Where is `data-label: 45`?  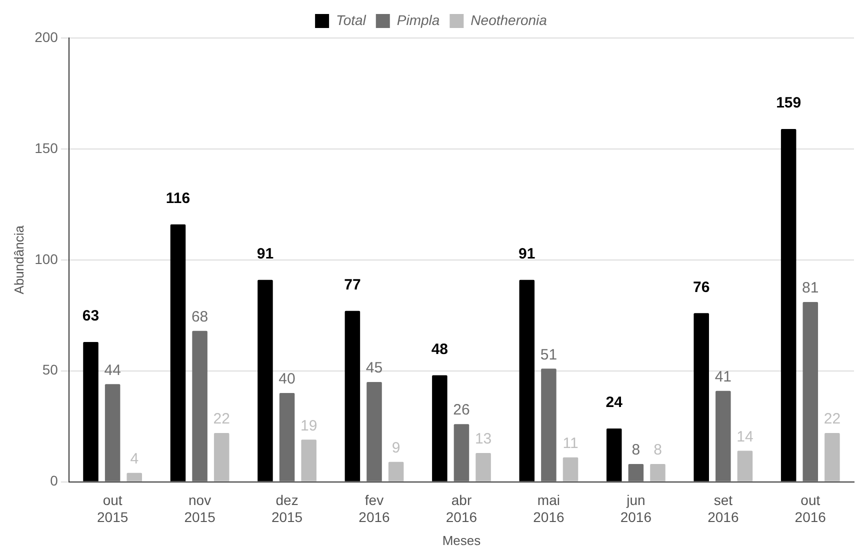 data-label: 45 is located at coordinates (374, 368).